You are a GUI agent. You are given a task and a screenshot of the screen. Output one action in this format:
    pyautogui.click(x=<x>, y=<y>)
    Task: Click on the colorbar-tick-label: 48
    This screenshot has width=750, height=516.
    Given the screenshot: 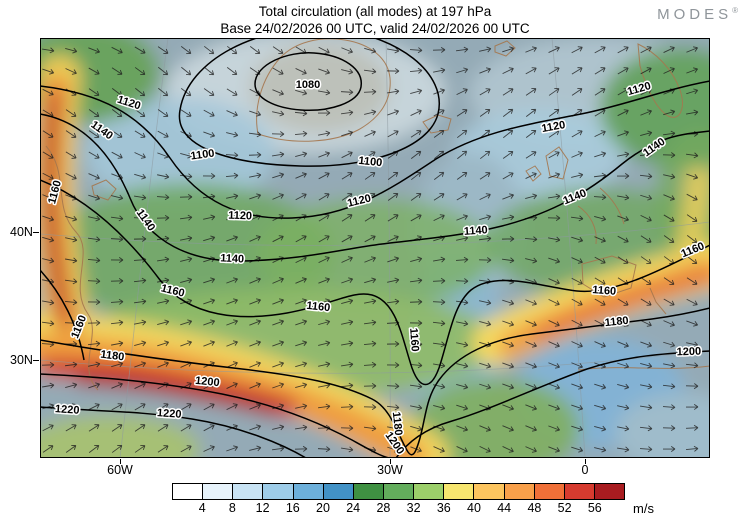 What is the action you would take?
    pyautogui.click(x=534, y=508)
    